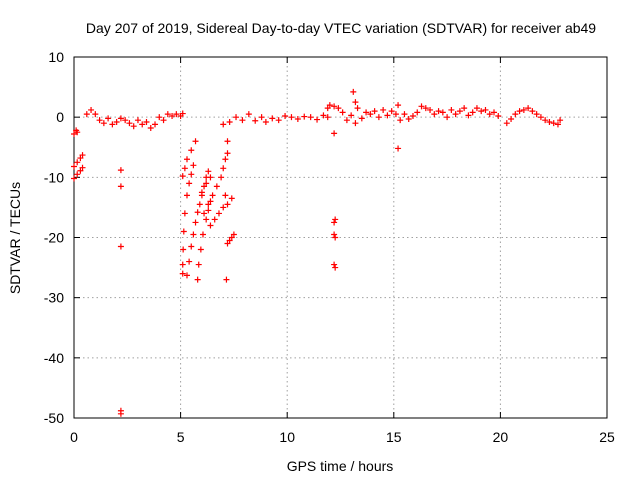 Image resolution: width=640 pixels, height=480 pixels. Describe the element at coordinates (74, 437) in the screenshot. I see `x-tick-label: 0` at that location.